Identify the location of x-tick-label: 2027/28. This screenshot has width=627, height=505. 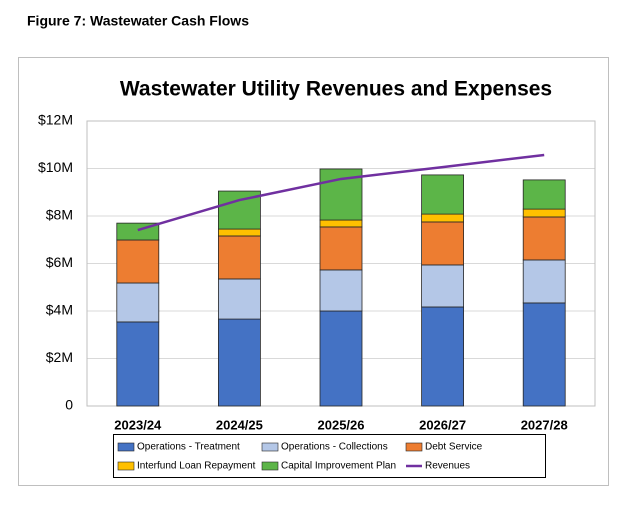
(544, 424).